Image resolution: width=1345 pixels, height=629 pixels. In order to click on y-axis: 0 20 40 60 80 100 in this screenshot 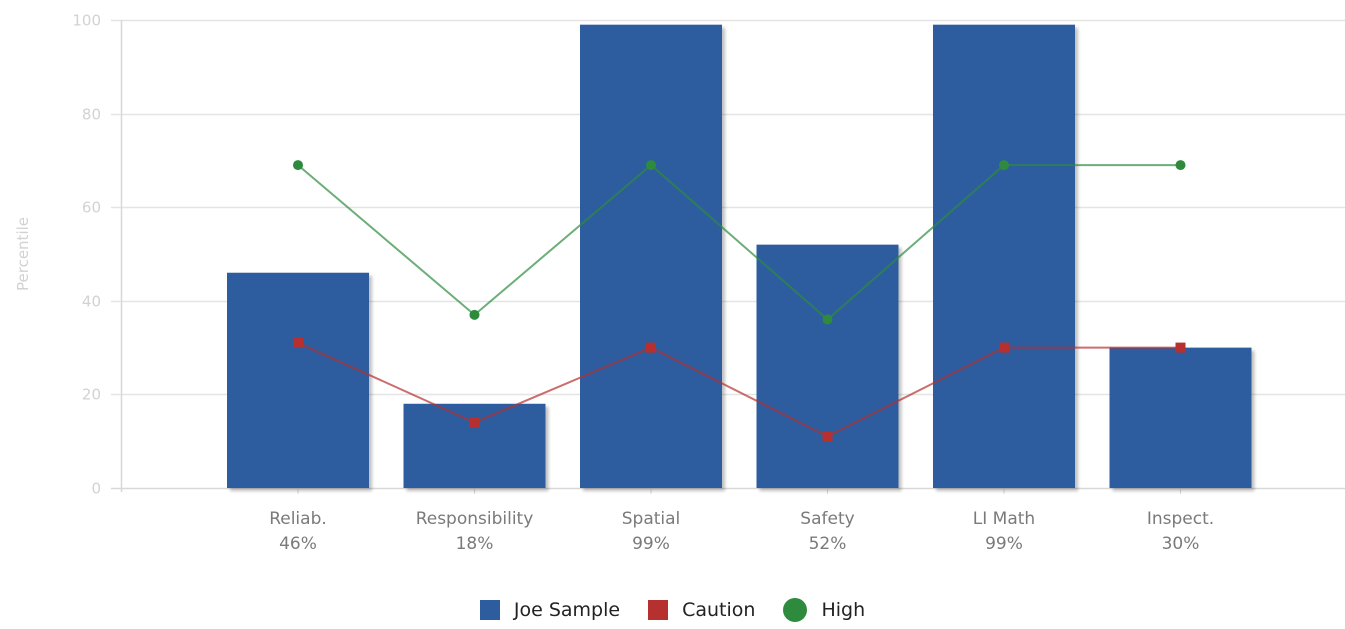, I will do `click(97, 255)`.